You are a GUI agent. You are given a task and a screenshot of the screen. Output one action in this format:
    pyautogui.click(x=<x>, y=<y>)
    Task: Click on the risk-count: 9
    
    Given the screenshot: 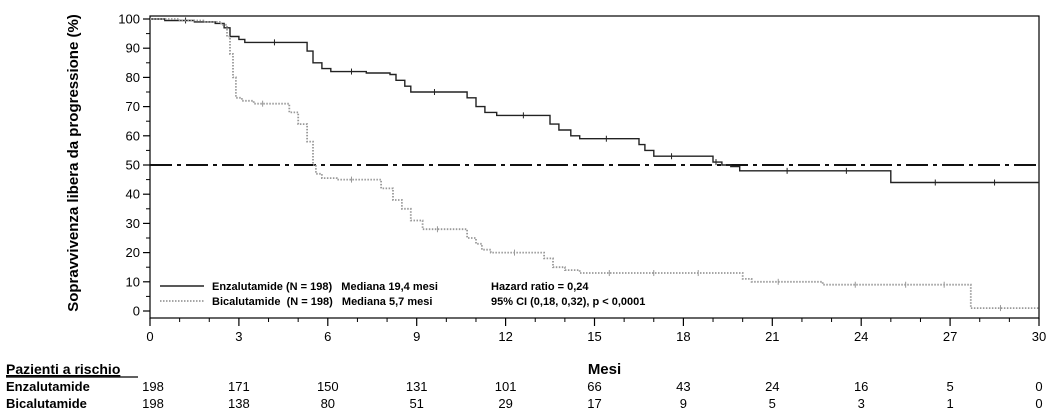 What is the action you would take?
    pyautogui.click(x=683, y=403)
    